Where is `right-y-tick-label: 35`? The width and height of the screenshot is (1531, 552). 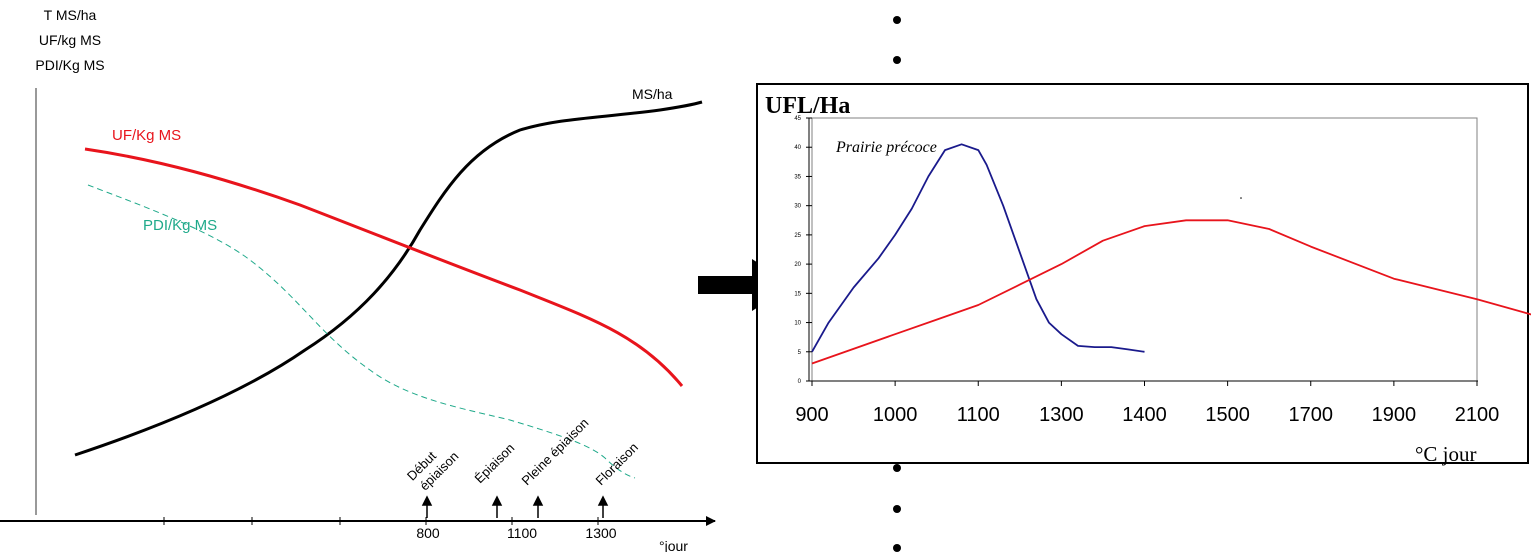
right-y-tick-label: 35 is located at coordinates (797, 177).